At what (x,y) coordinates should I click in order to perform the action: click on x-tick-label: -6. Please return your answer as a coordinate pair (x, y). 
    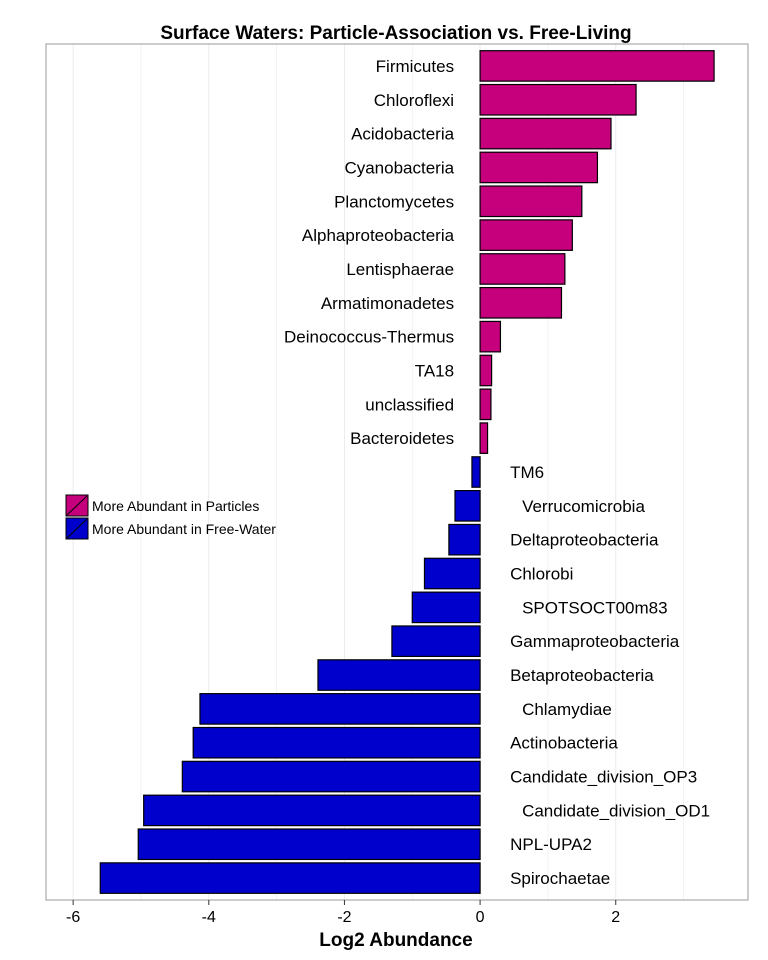
    Looking at the image, I should click on (73, 917).